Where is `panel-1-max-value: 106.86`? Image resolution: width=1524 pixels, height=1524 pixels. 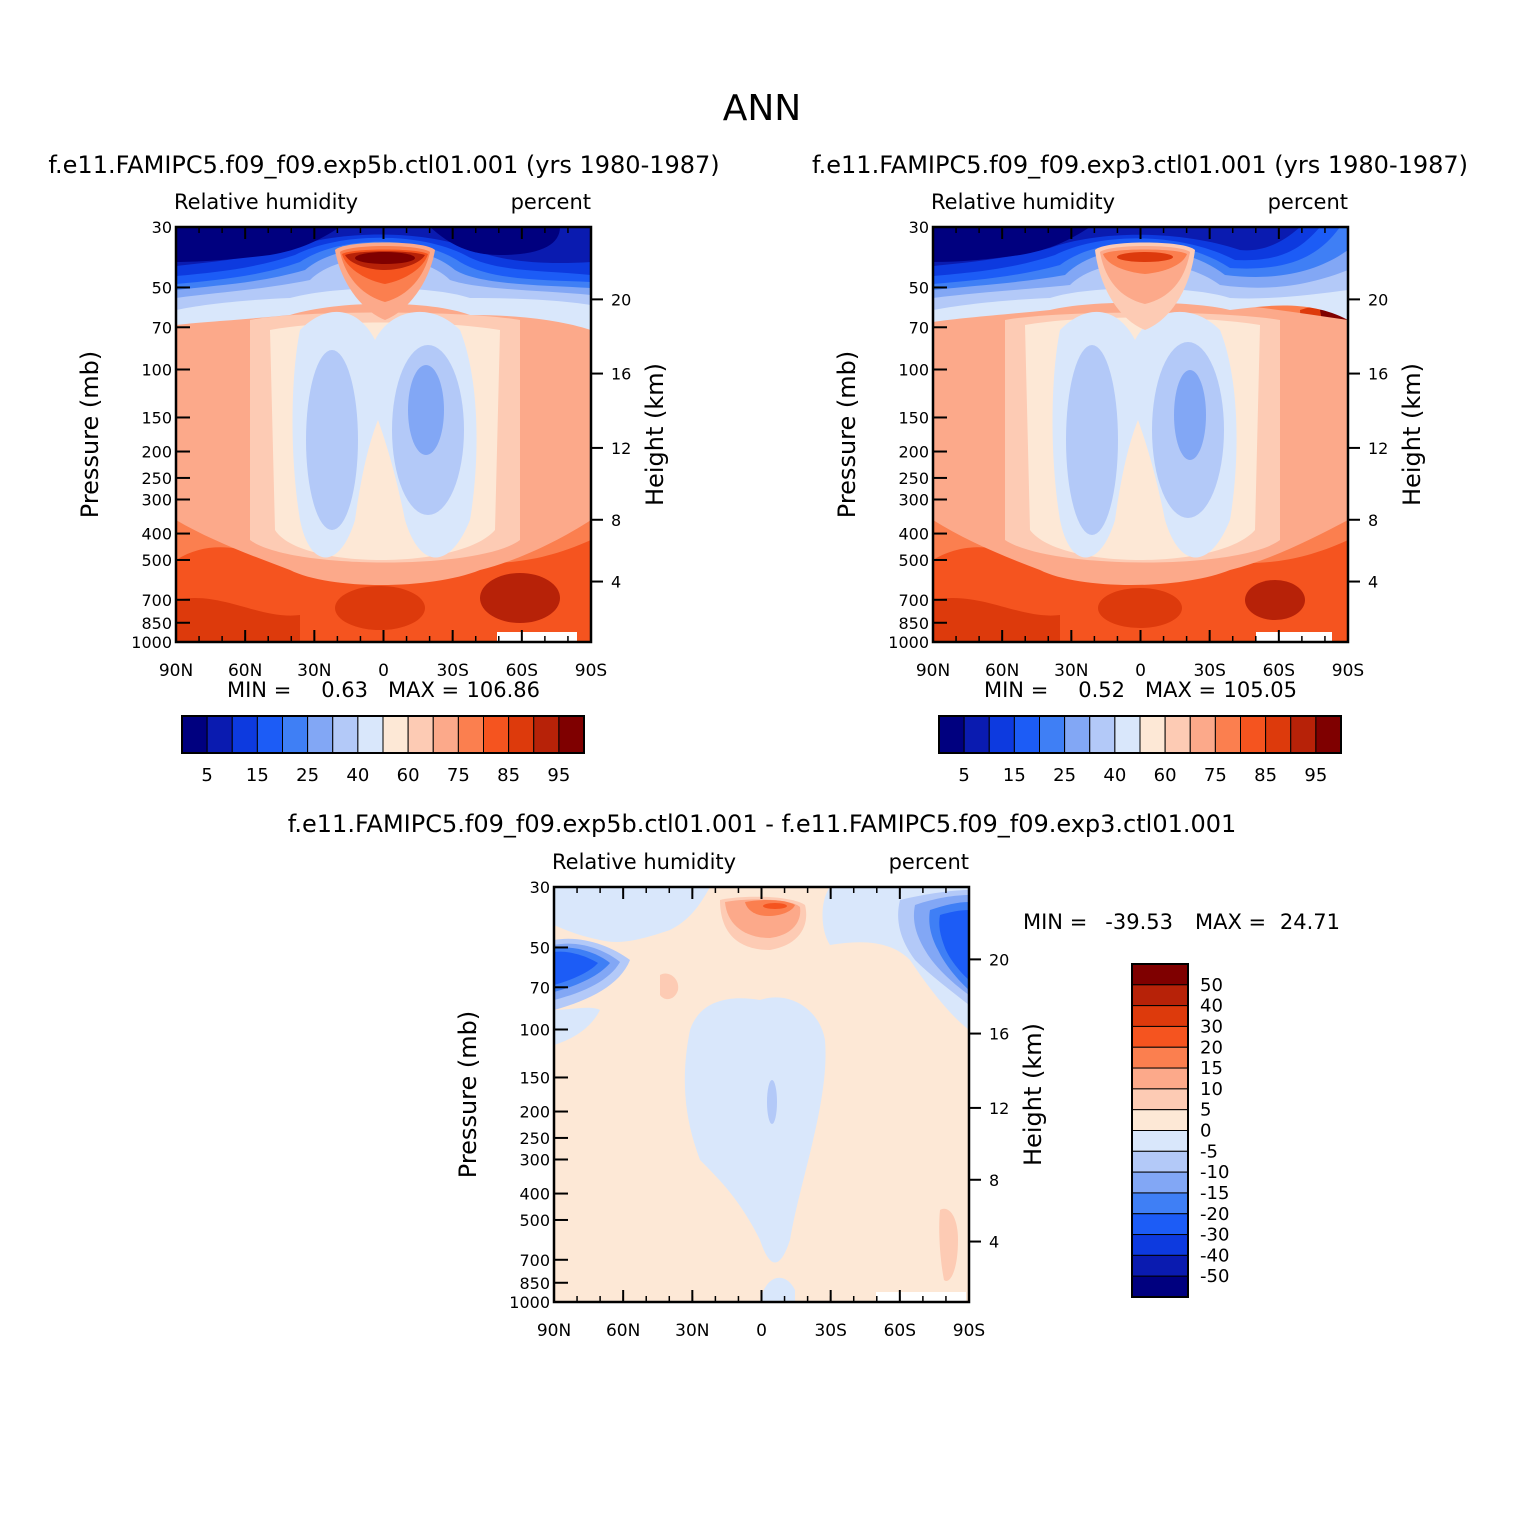
panel-1-max-value: 106.86 is located at coordinates (503, 690).